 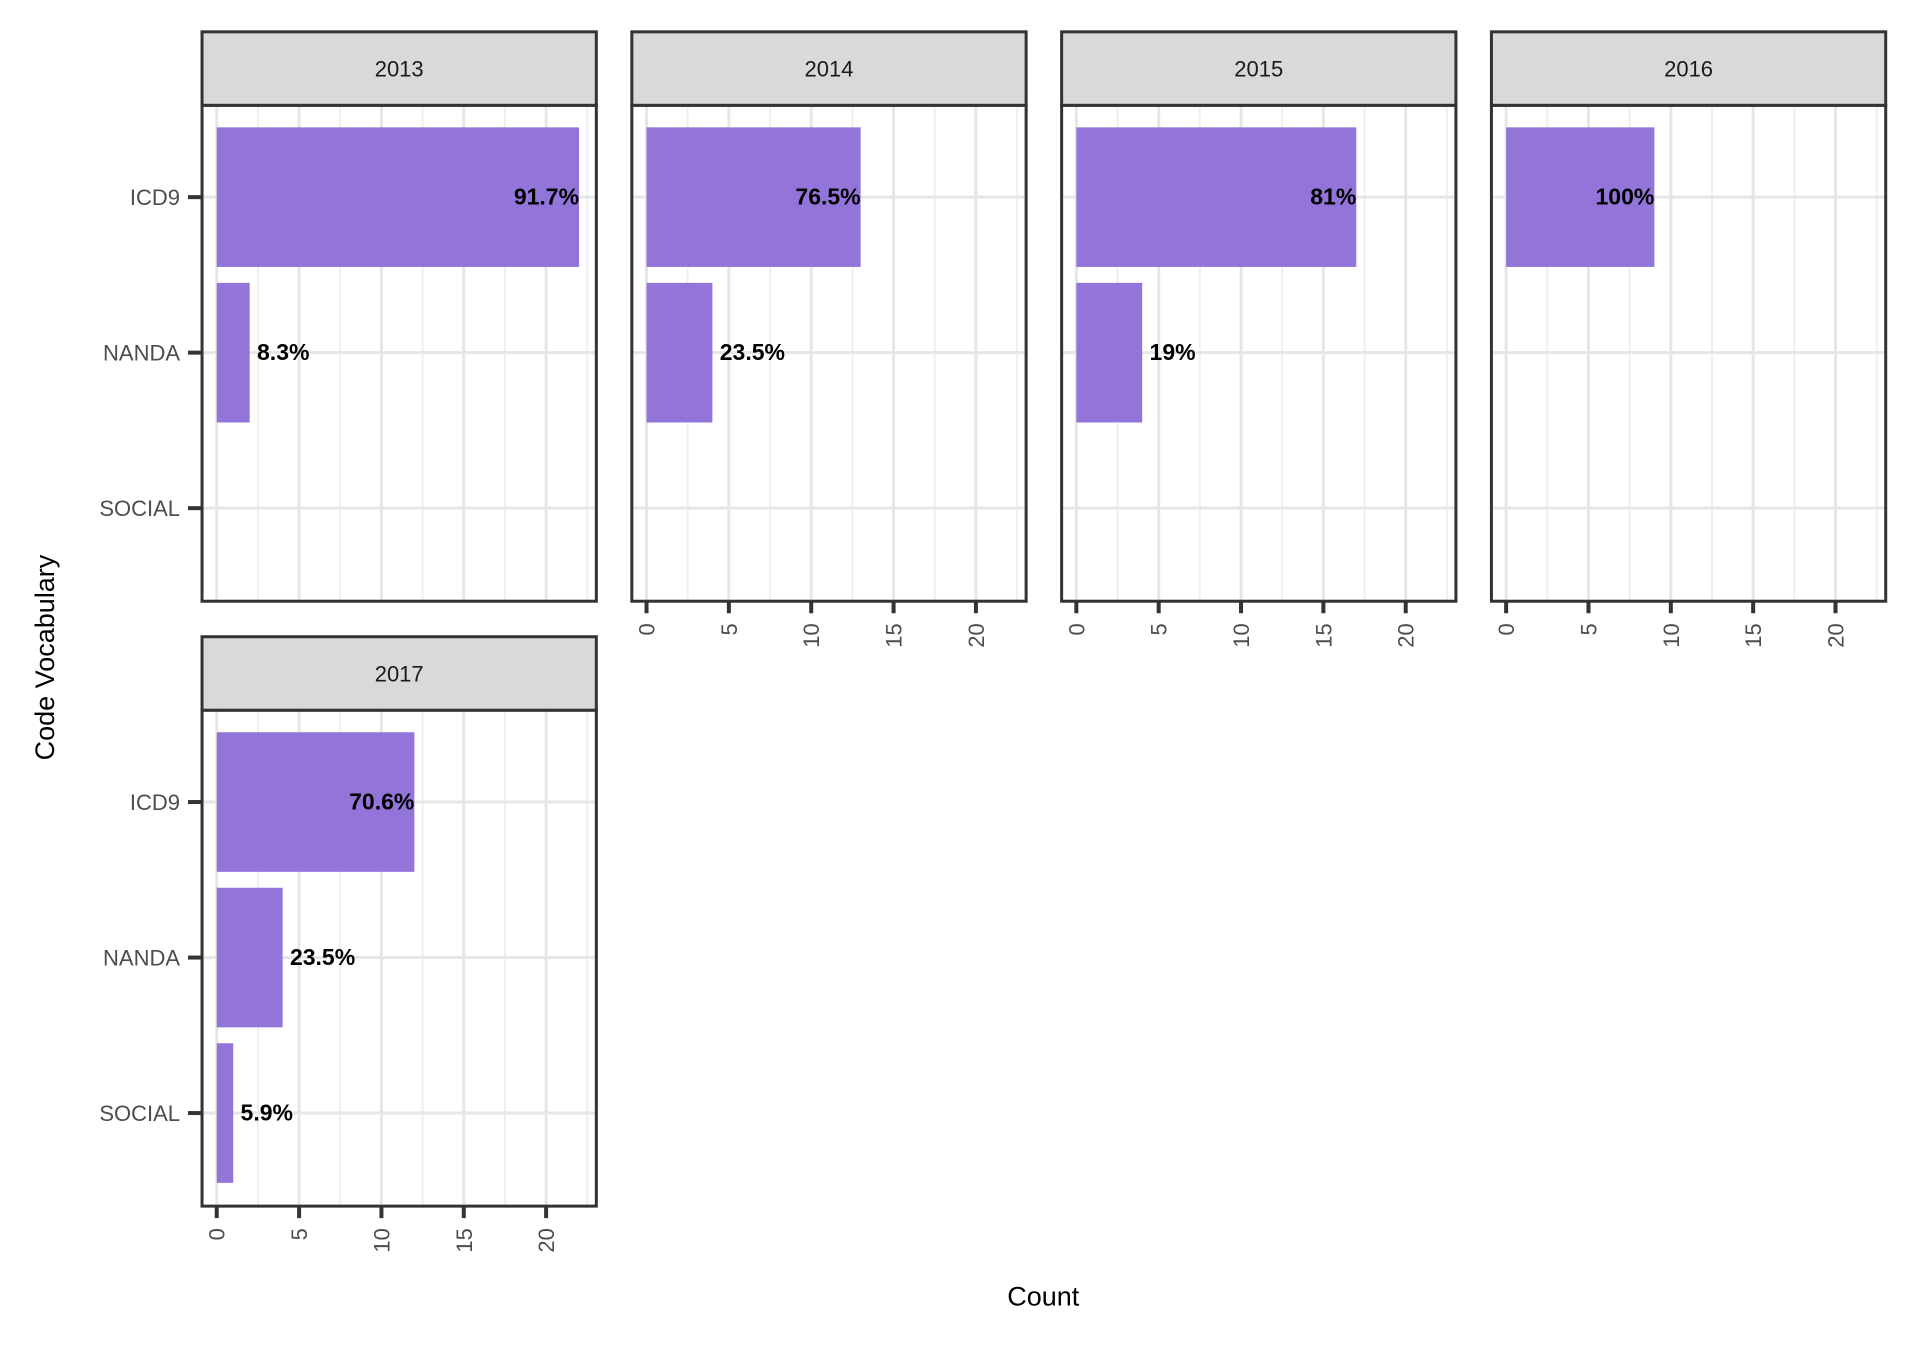 I want to click on bar-social, so click(x=225, y=1113).